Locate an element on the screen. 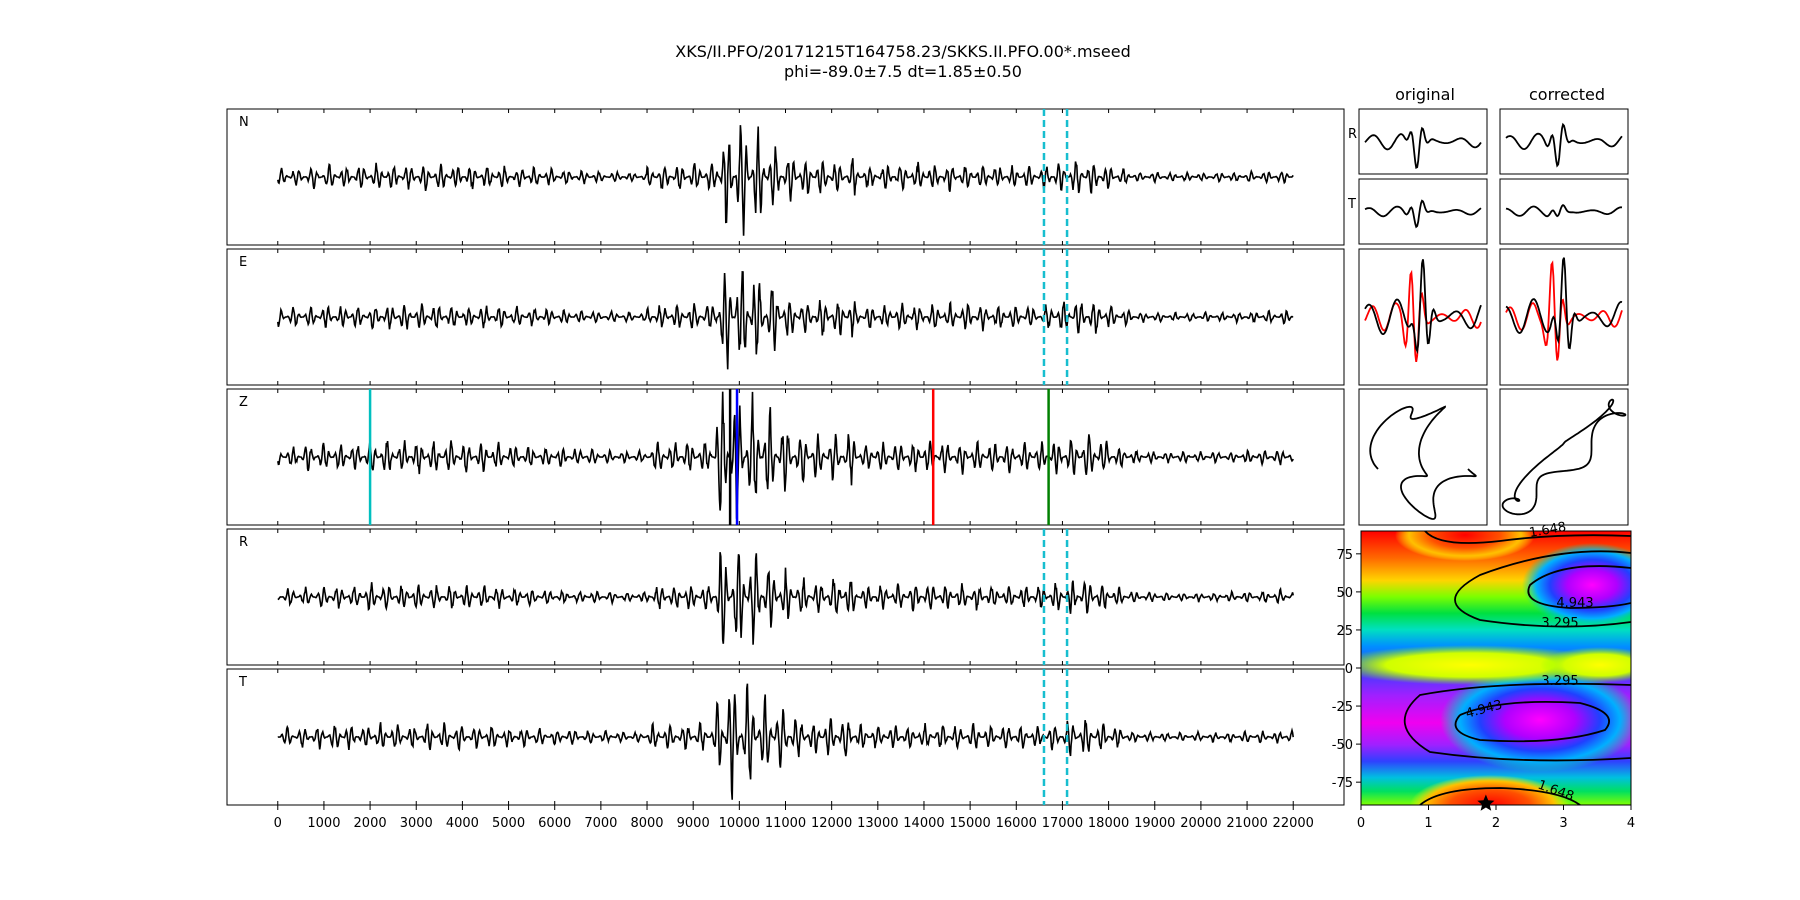  y-tick-label: -75 is located at coordinates (1342, 783).